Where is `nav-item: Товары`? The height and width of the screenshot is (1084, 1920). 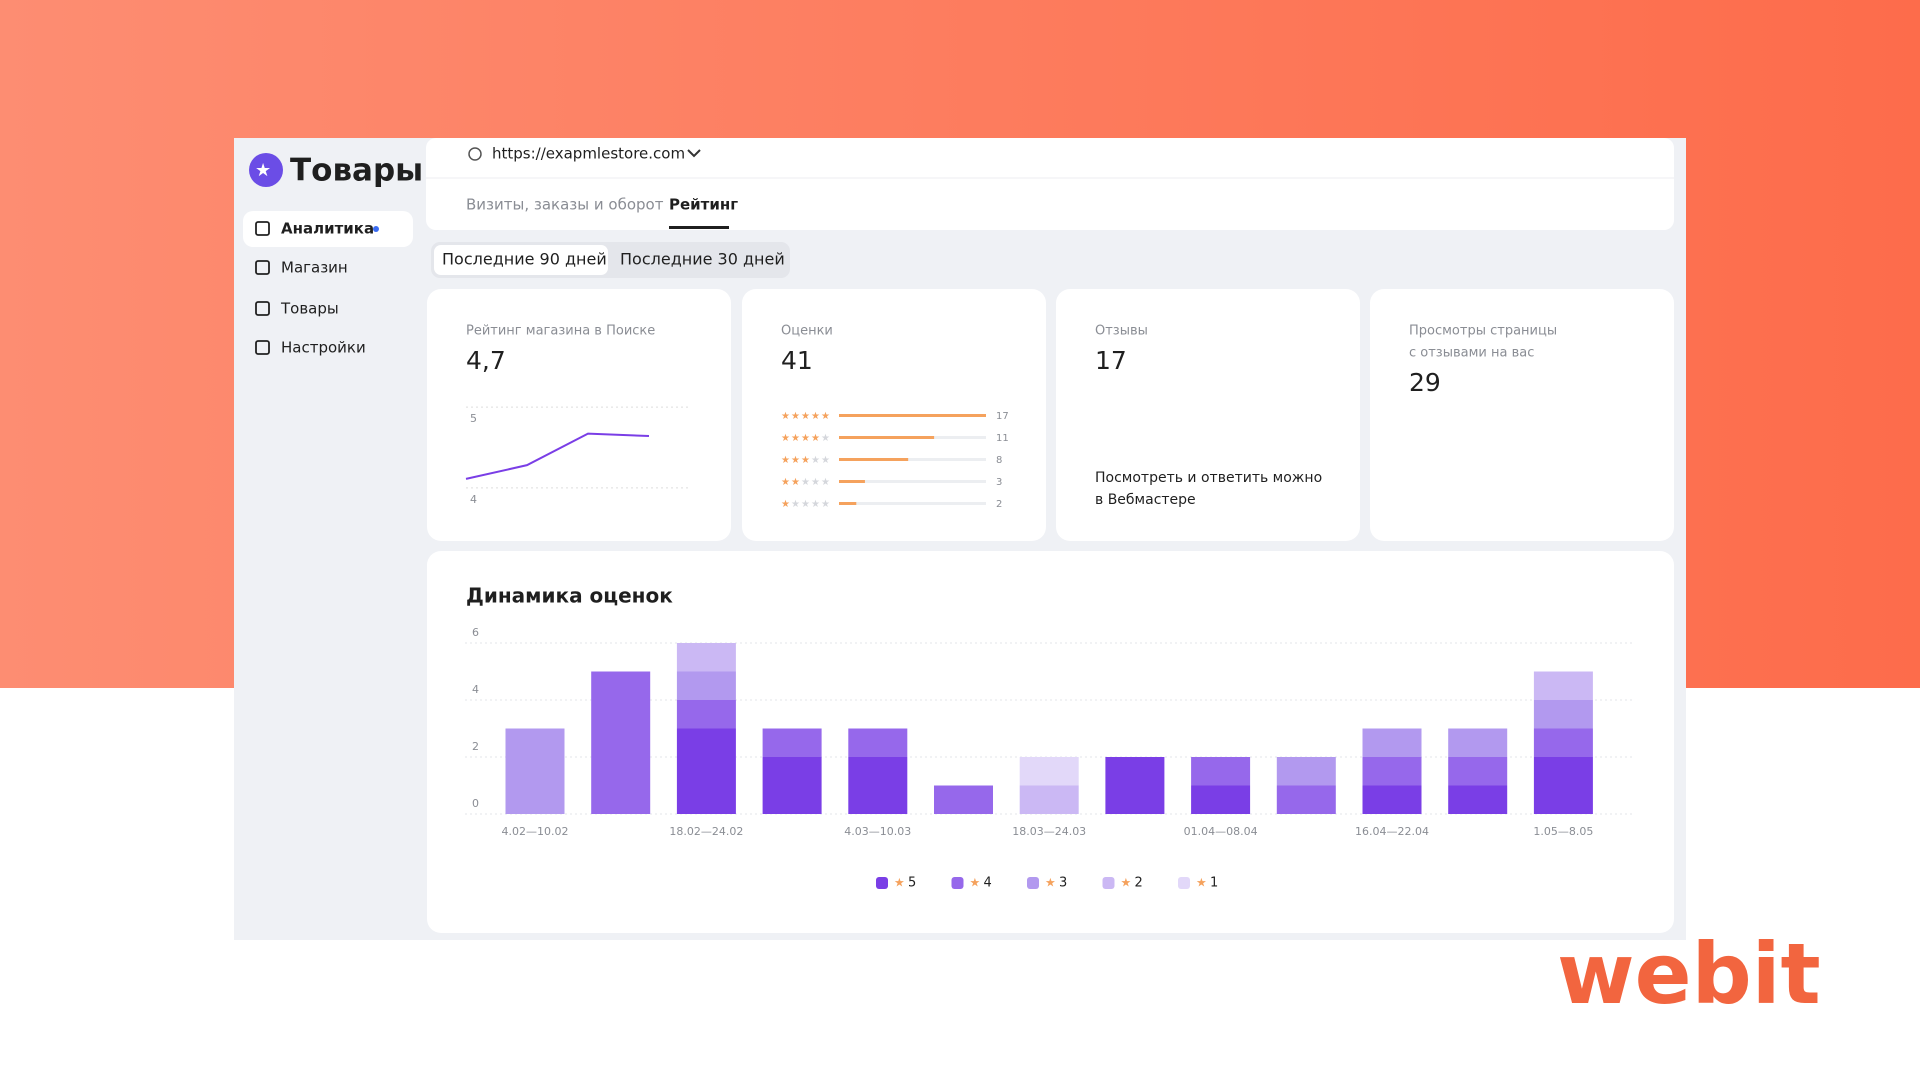
nav-item: Товары is located at coordinates (309, 309).